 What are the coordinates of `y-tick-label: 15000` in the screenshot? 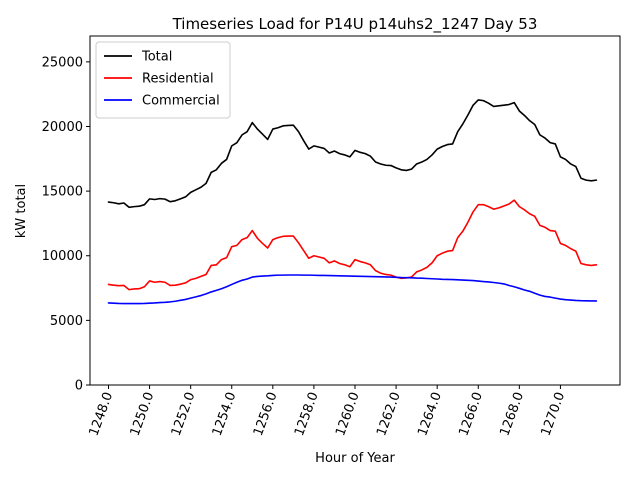 It's located at (62, 192).